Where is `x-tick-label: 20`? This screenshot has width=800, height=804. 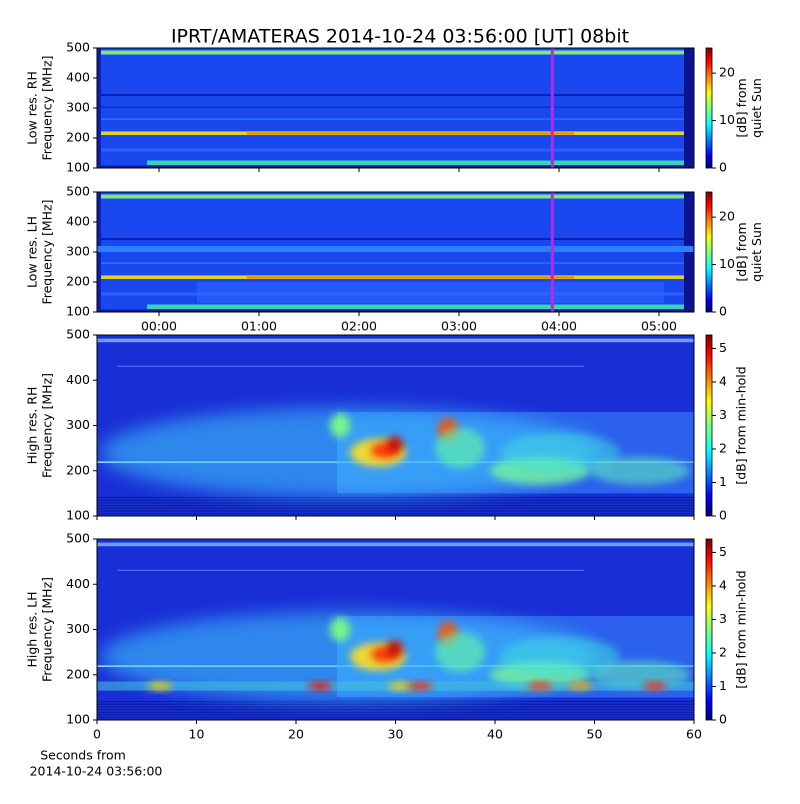 x-tick-label: 20 is located at coordinates (296, 734).